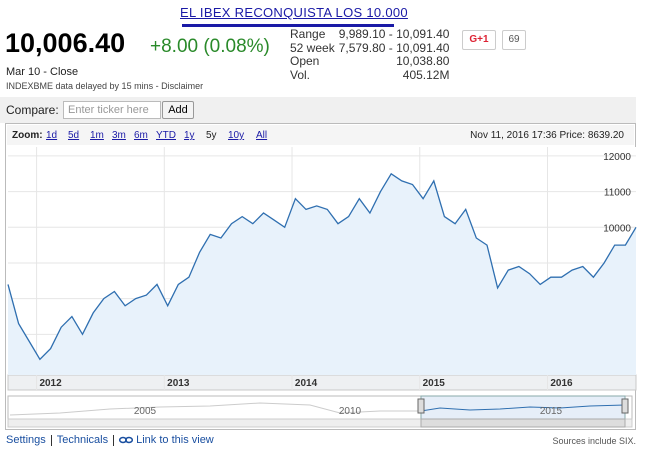 This screenshot has height=455, width=650. I want to click on zoom-link: 5y, so click(211, 135).